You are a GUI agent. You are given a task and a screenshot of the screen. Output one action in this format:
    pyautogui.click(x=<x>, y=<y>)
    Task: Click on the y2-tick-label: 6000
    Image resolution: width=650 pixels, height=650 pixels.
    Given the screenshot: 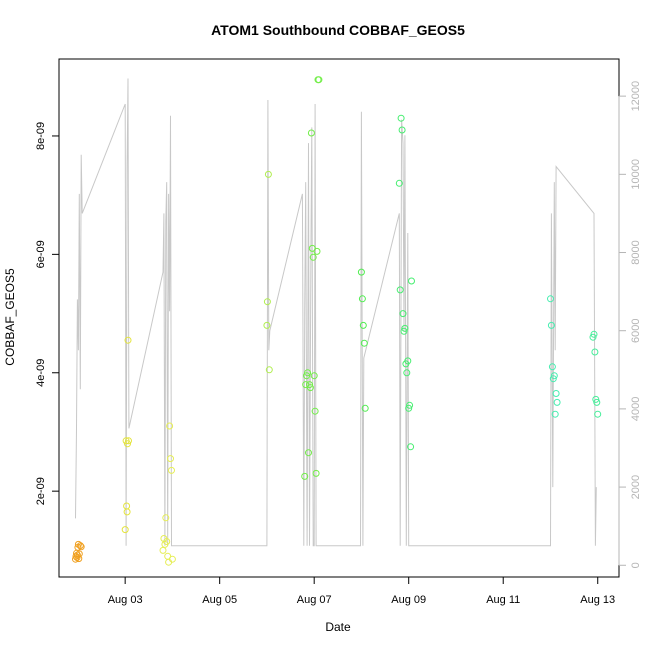 What is the action you would take?
    pyautogui.click(x=636, y=330)
    